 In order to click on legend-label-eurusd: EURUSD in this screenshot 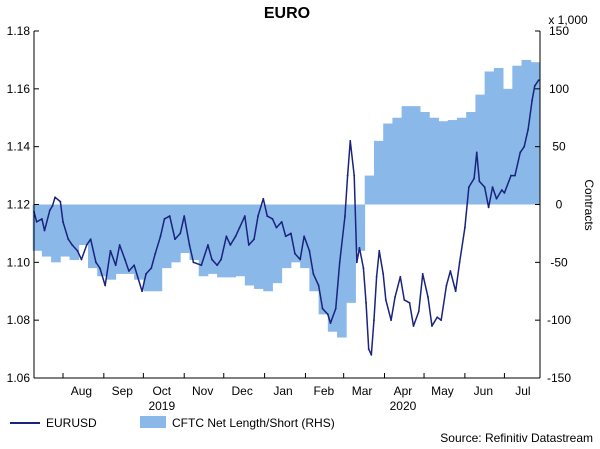, I will do `click(71, 423)`.